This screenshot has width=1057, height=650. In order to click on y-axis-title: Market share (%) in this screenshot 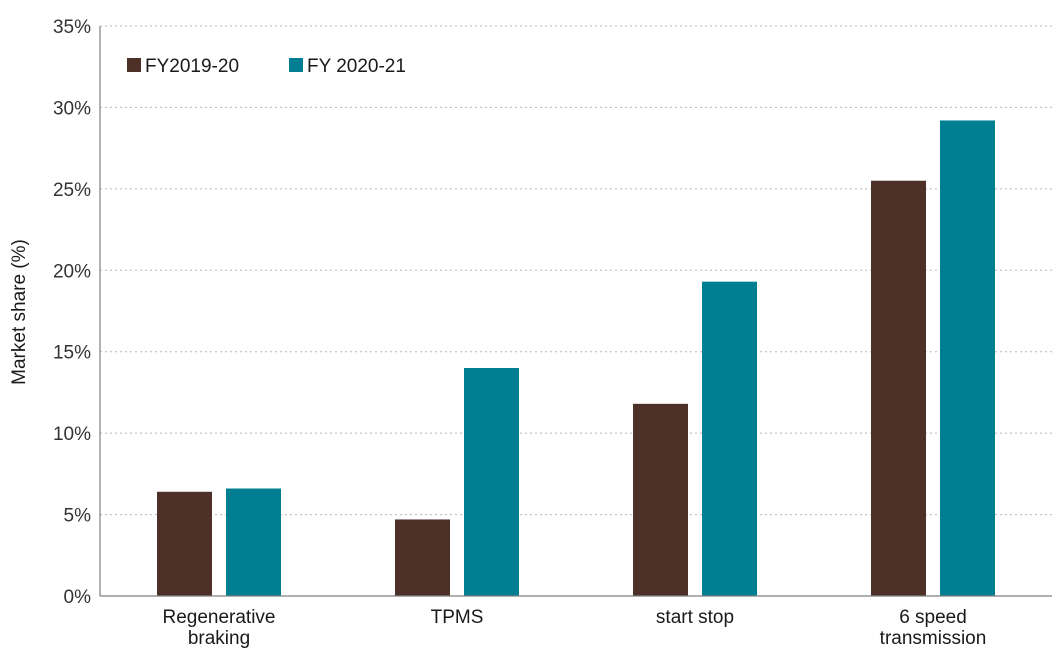, I will do `click(19, 312)`.